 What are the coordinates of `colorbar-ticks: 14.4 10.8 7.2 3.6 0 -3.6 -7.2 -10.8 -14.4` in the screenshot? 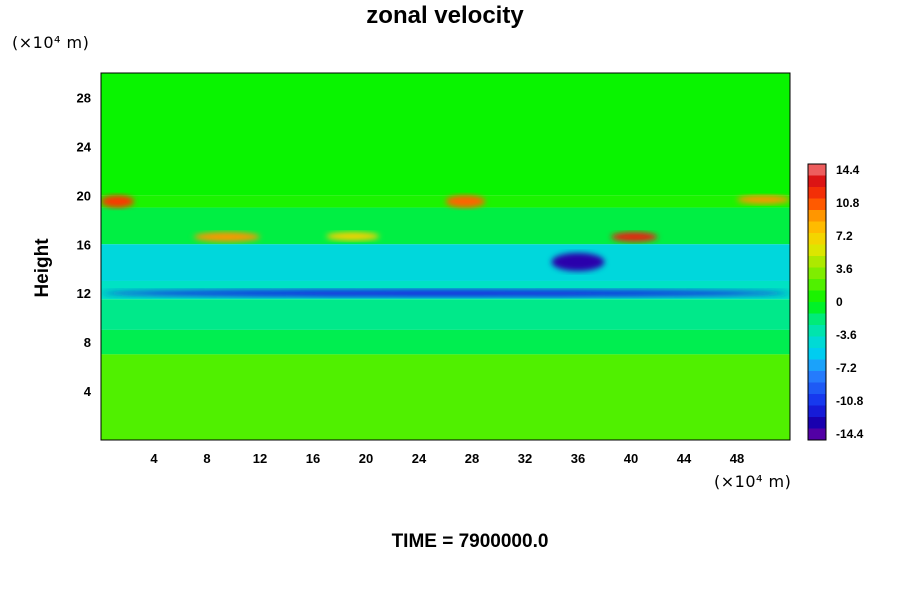 It's located at (850, 302).